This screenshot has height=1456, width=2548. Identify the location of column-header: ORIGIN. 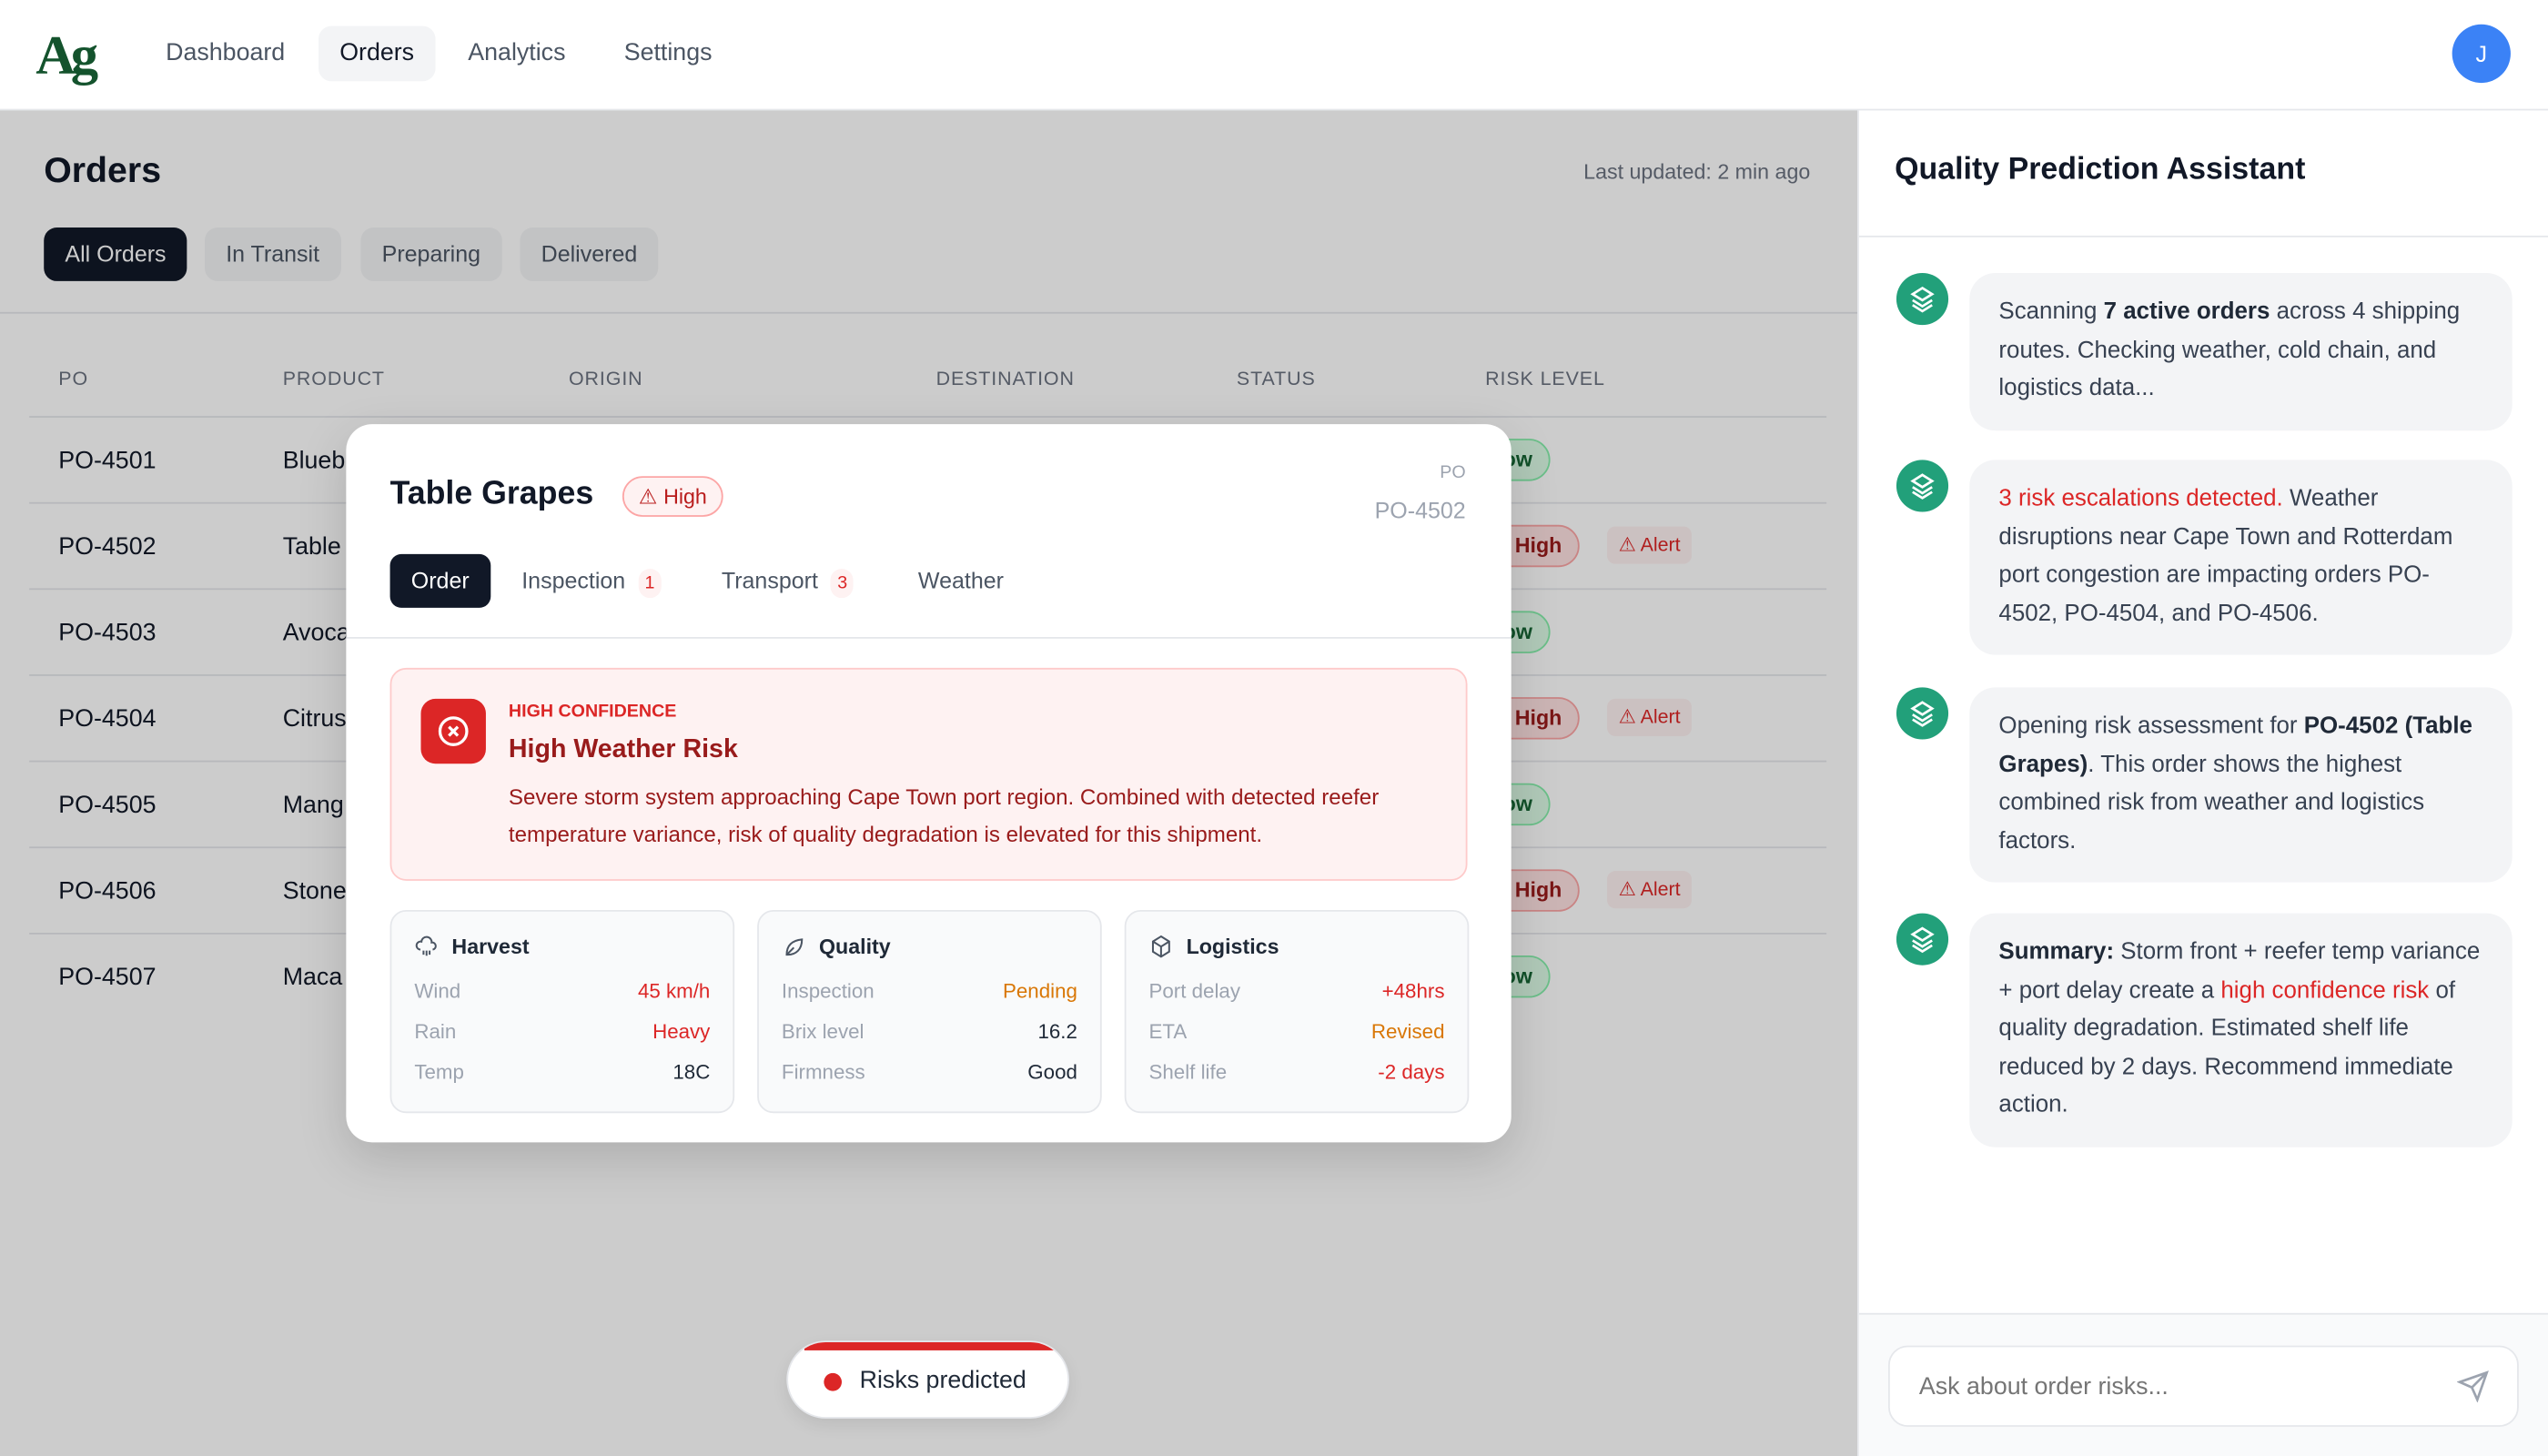
(606, 379).